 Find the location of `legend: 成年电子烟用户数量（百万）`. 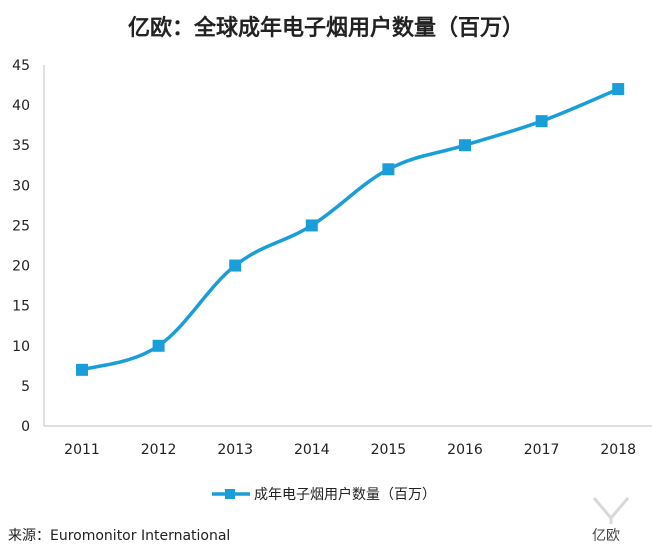

legend: 成年电子烟用户数量（百万） is located at coordinates (324, 494).